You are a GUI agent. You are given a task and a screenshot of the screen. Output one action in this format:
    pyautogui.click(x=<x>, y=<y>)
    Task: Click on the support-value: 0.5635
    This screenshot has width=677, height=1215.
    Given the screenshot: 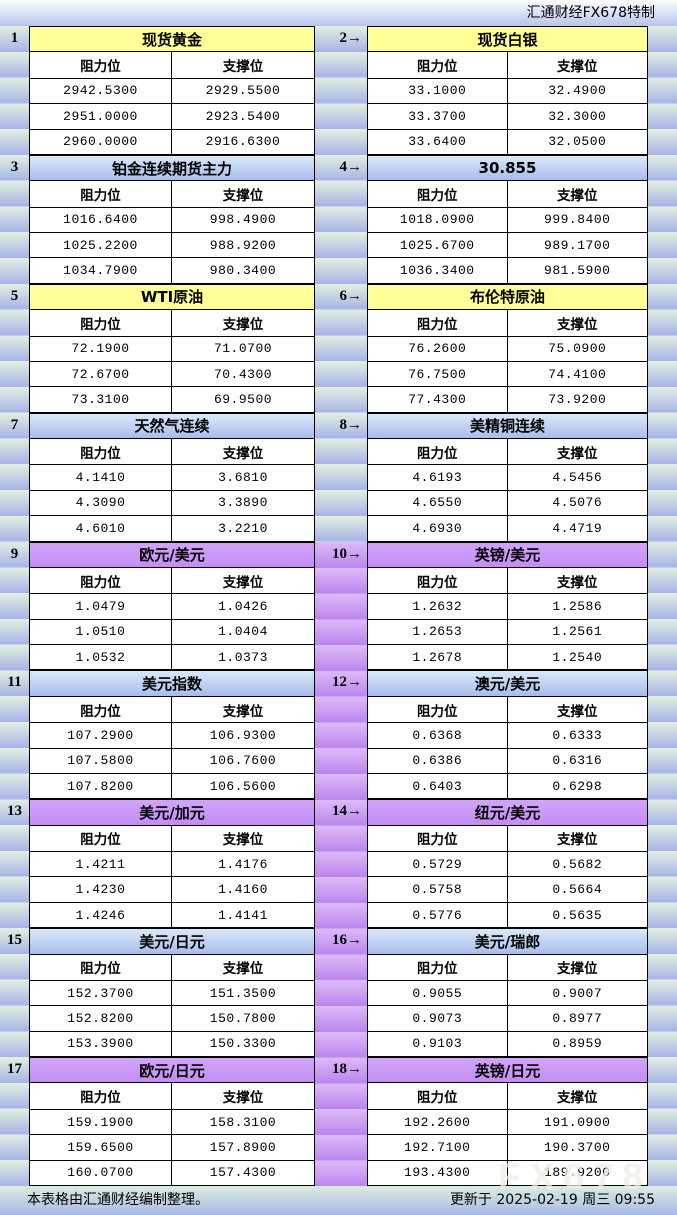 What is the action you would take?
    pyautogui.click(x=577, y=915)
    